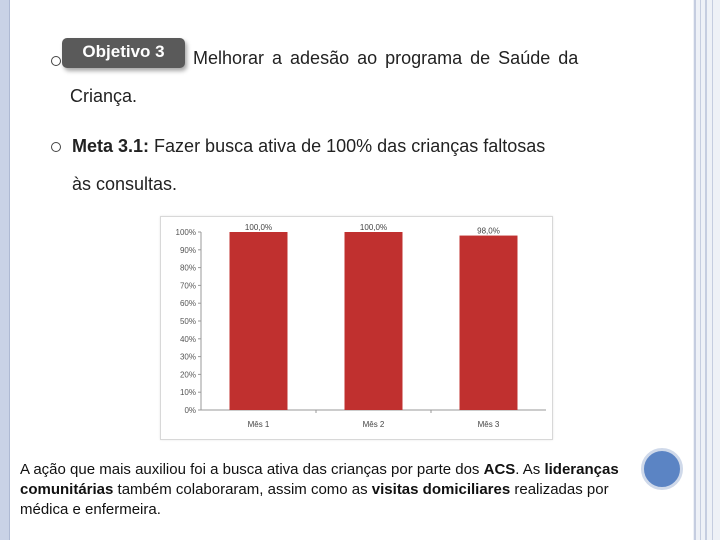 Image resolution: width=720 pixels, height=540 pixels. What do you see at coordinates (314, 499) in the screenshot?
I see `caption-text: realizadas por médica e enfermeira.` at bounding box center [314, 499].